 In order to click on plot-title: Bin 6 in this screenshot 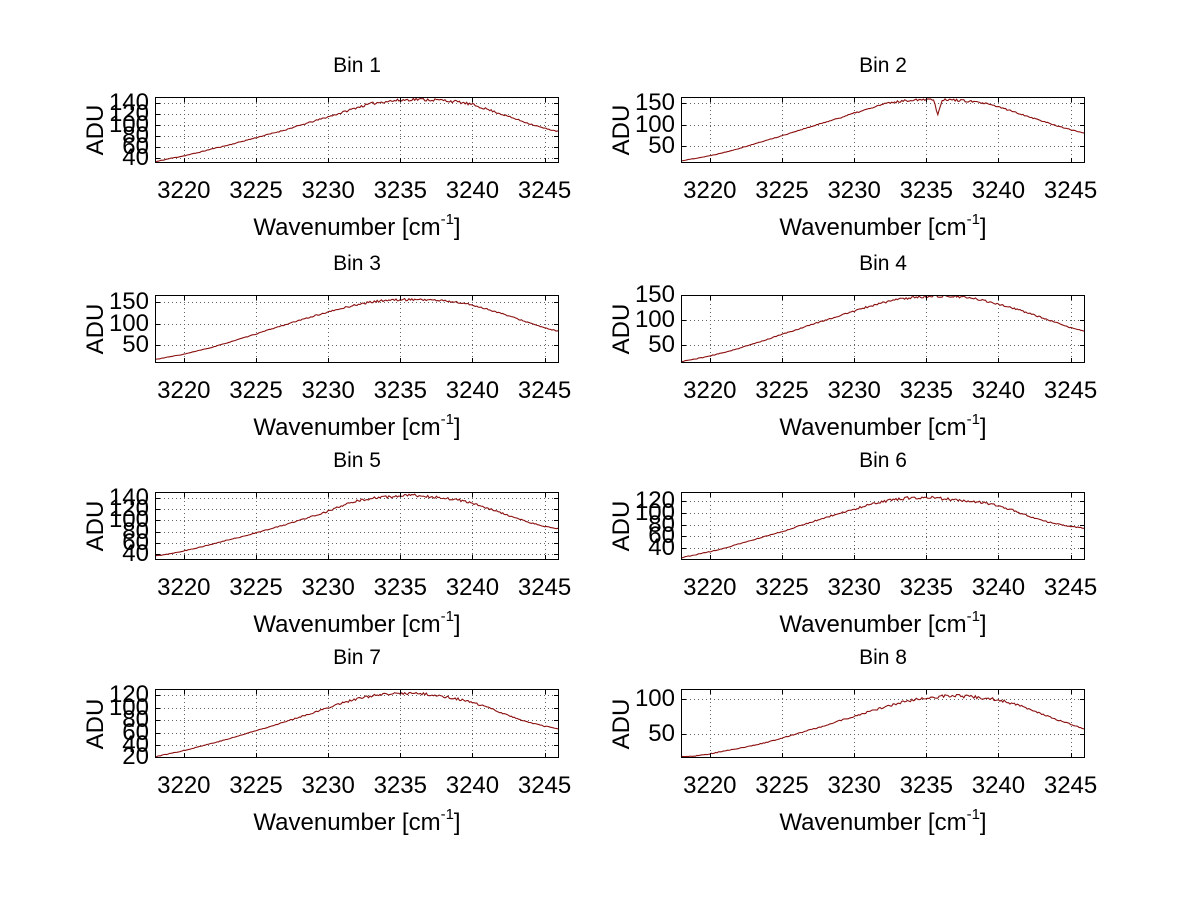, I will do `click(883, 460)`.